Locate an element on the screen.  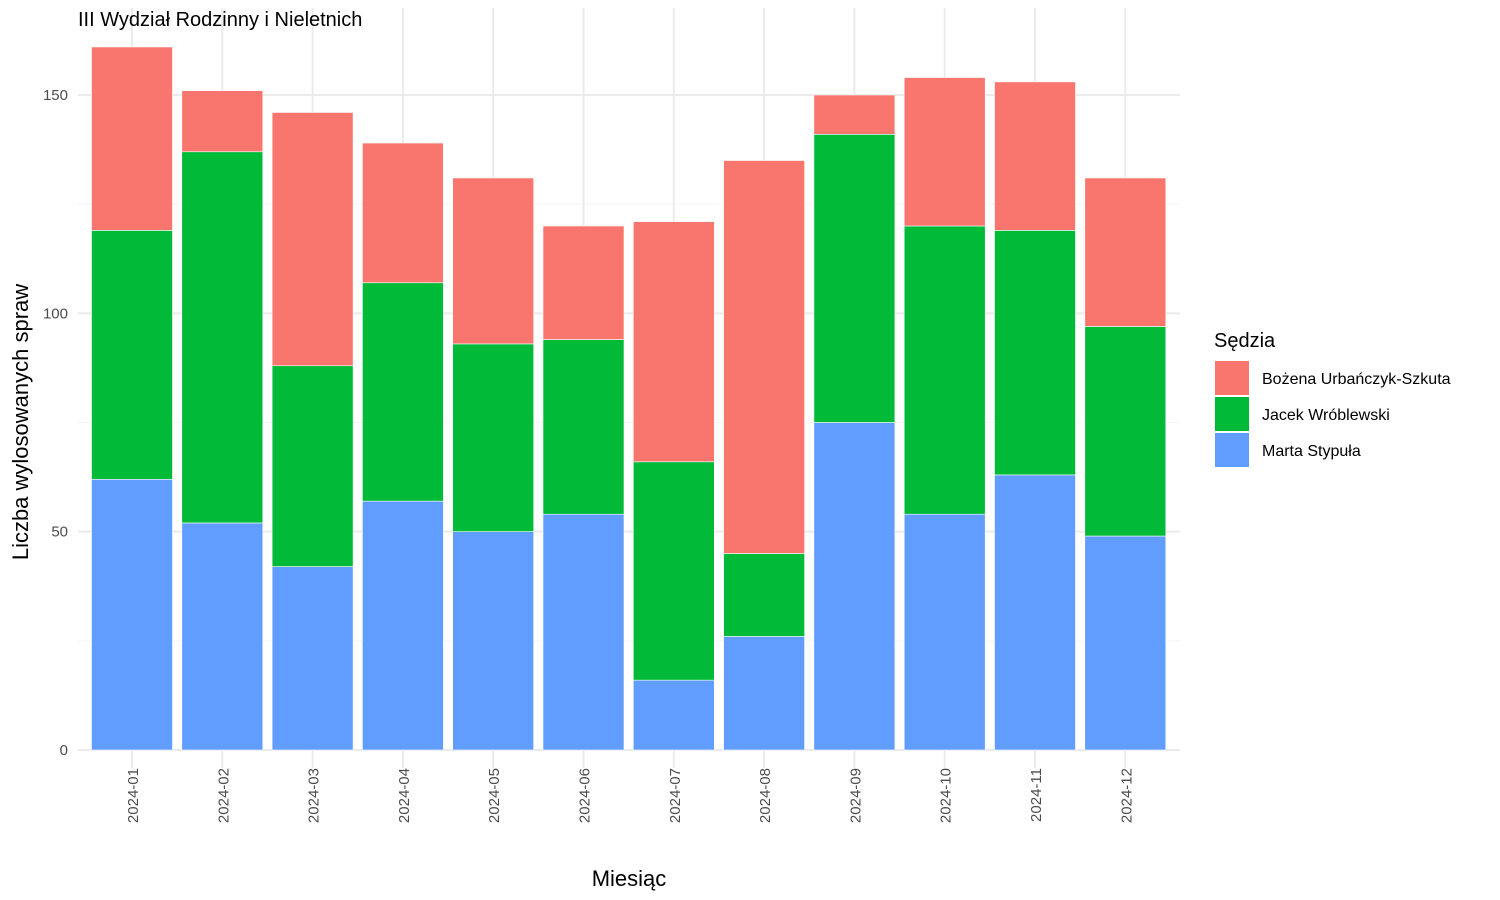
y-tick-label: 150 is located at coordinates (55, 95).